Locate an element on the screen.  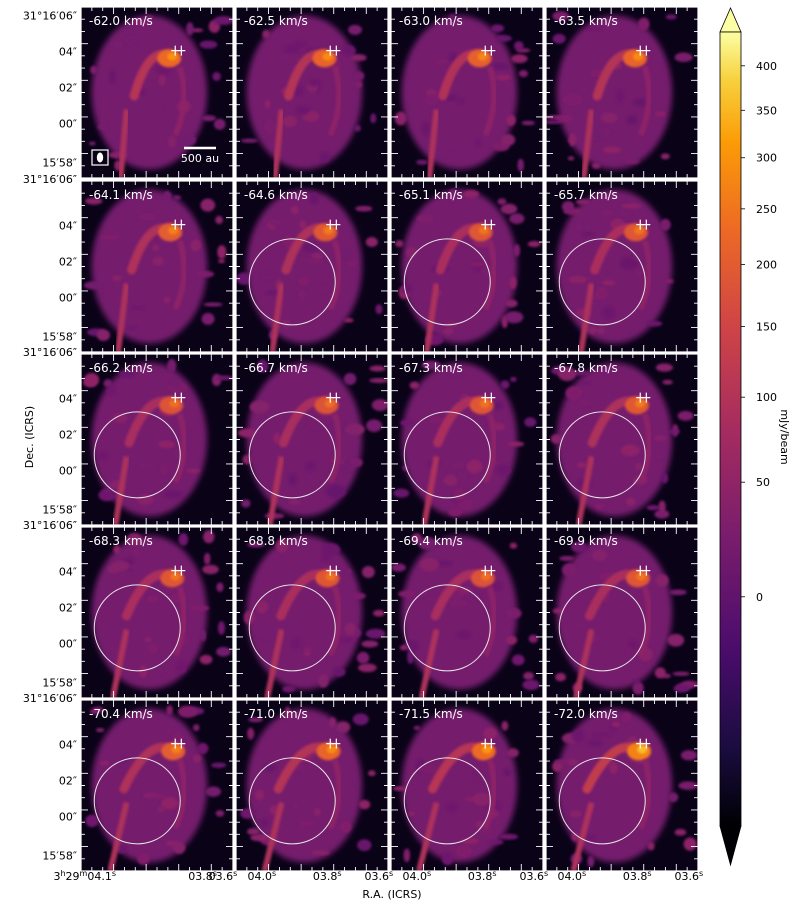
x-tick-label: 04.0s is located at coordinates (572, 876).